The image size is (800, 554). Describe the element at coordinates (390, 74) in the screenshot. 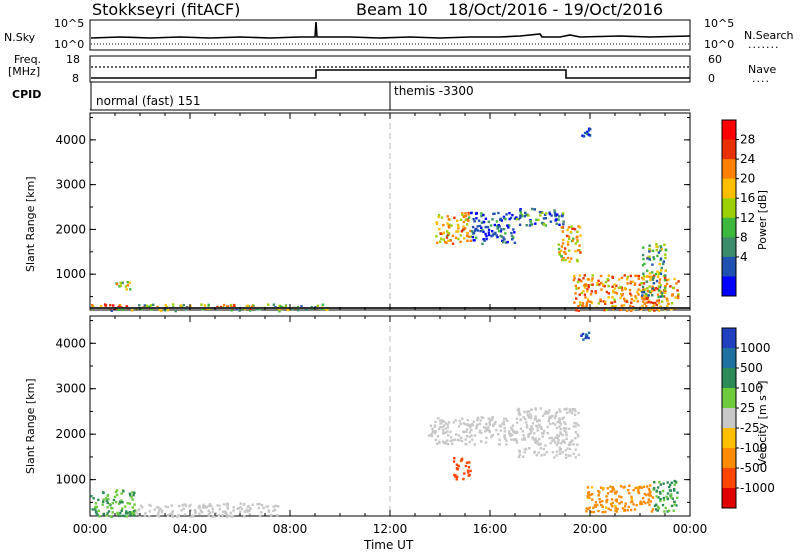

I see `freq-trace` at that location.